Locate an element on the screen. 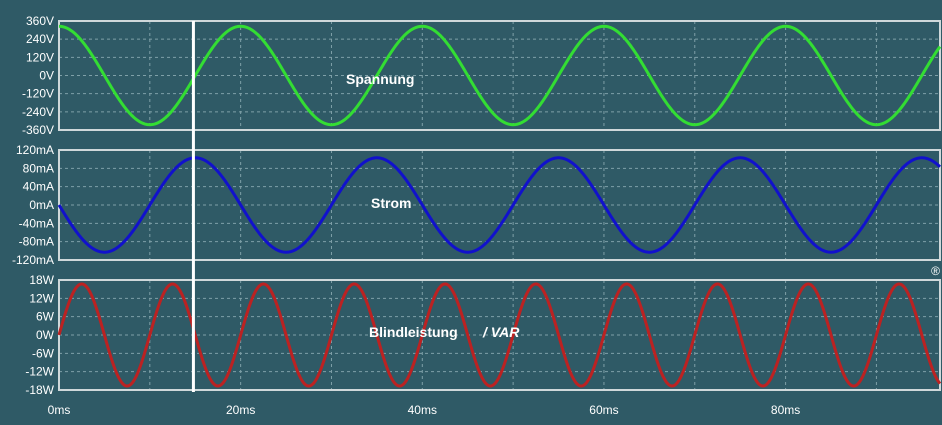 Image resolution: width=942 pixels, height=425 pixels. voltage-ytick-label: 240V is located at coordinates (40, 39).